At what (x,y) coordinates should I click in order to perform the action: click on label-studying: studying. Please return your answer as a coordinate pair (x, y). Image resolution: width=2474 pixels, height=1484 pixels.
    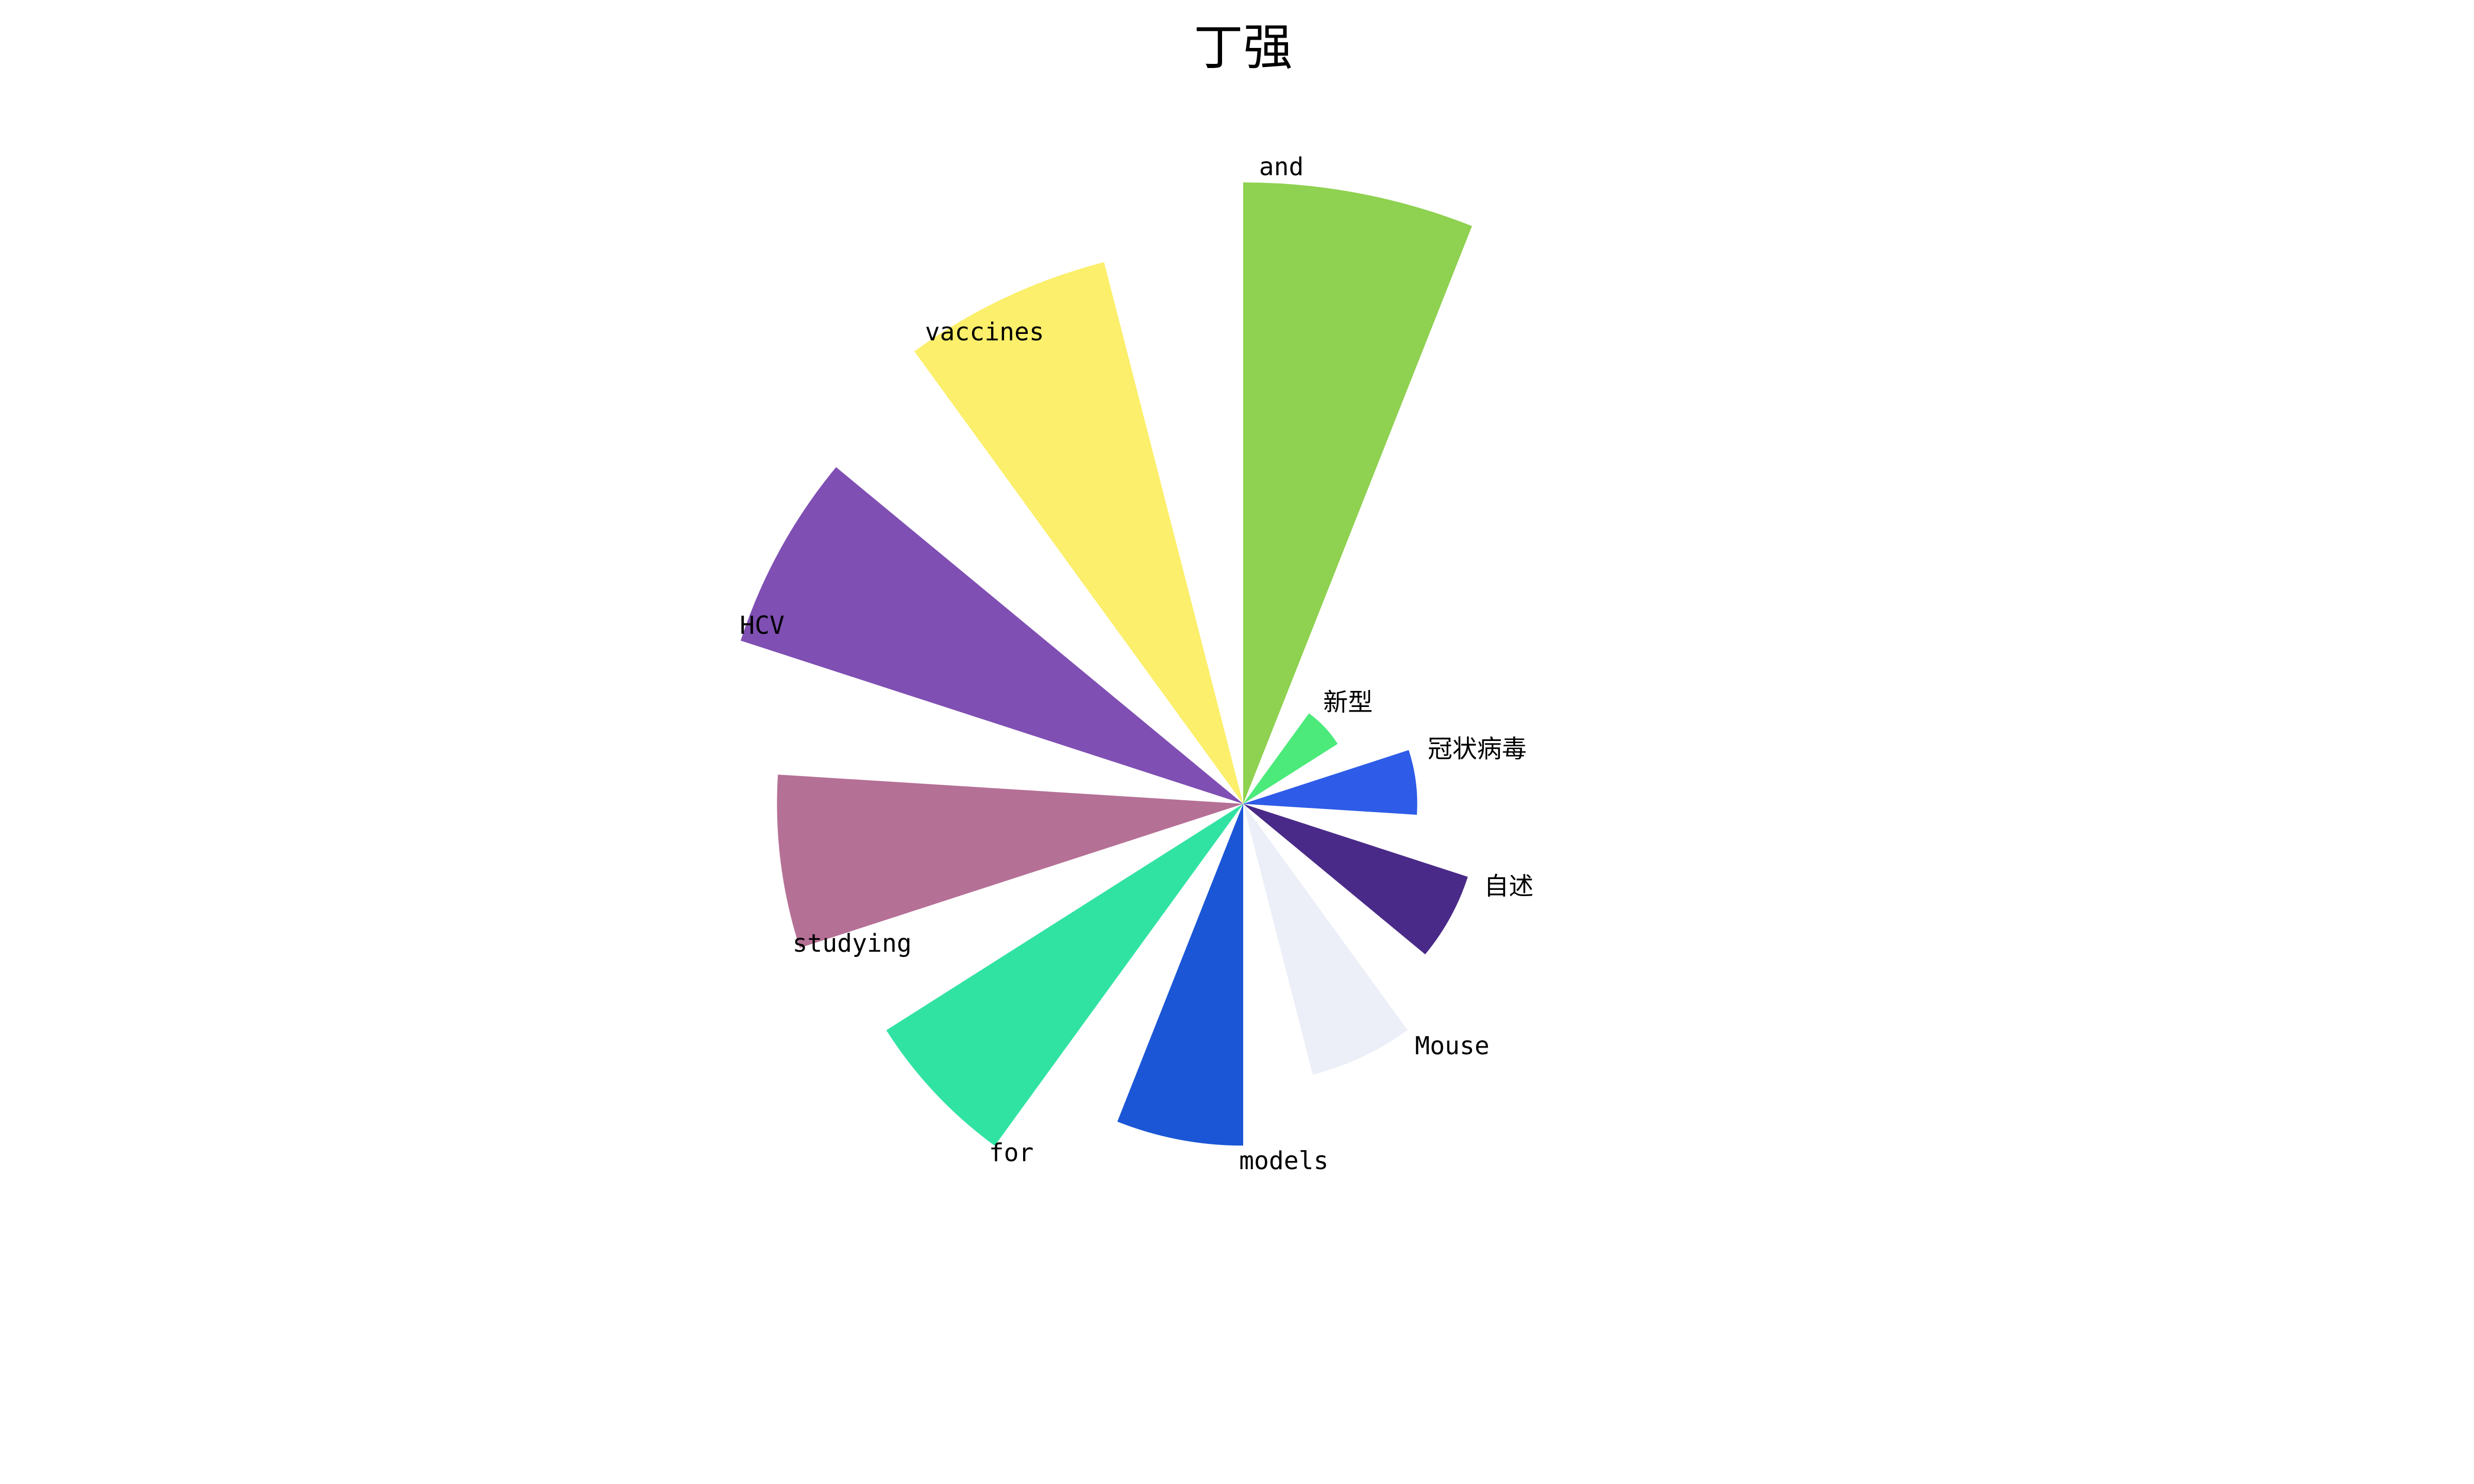
    Looking at the image, I should click on (852, 943).